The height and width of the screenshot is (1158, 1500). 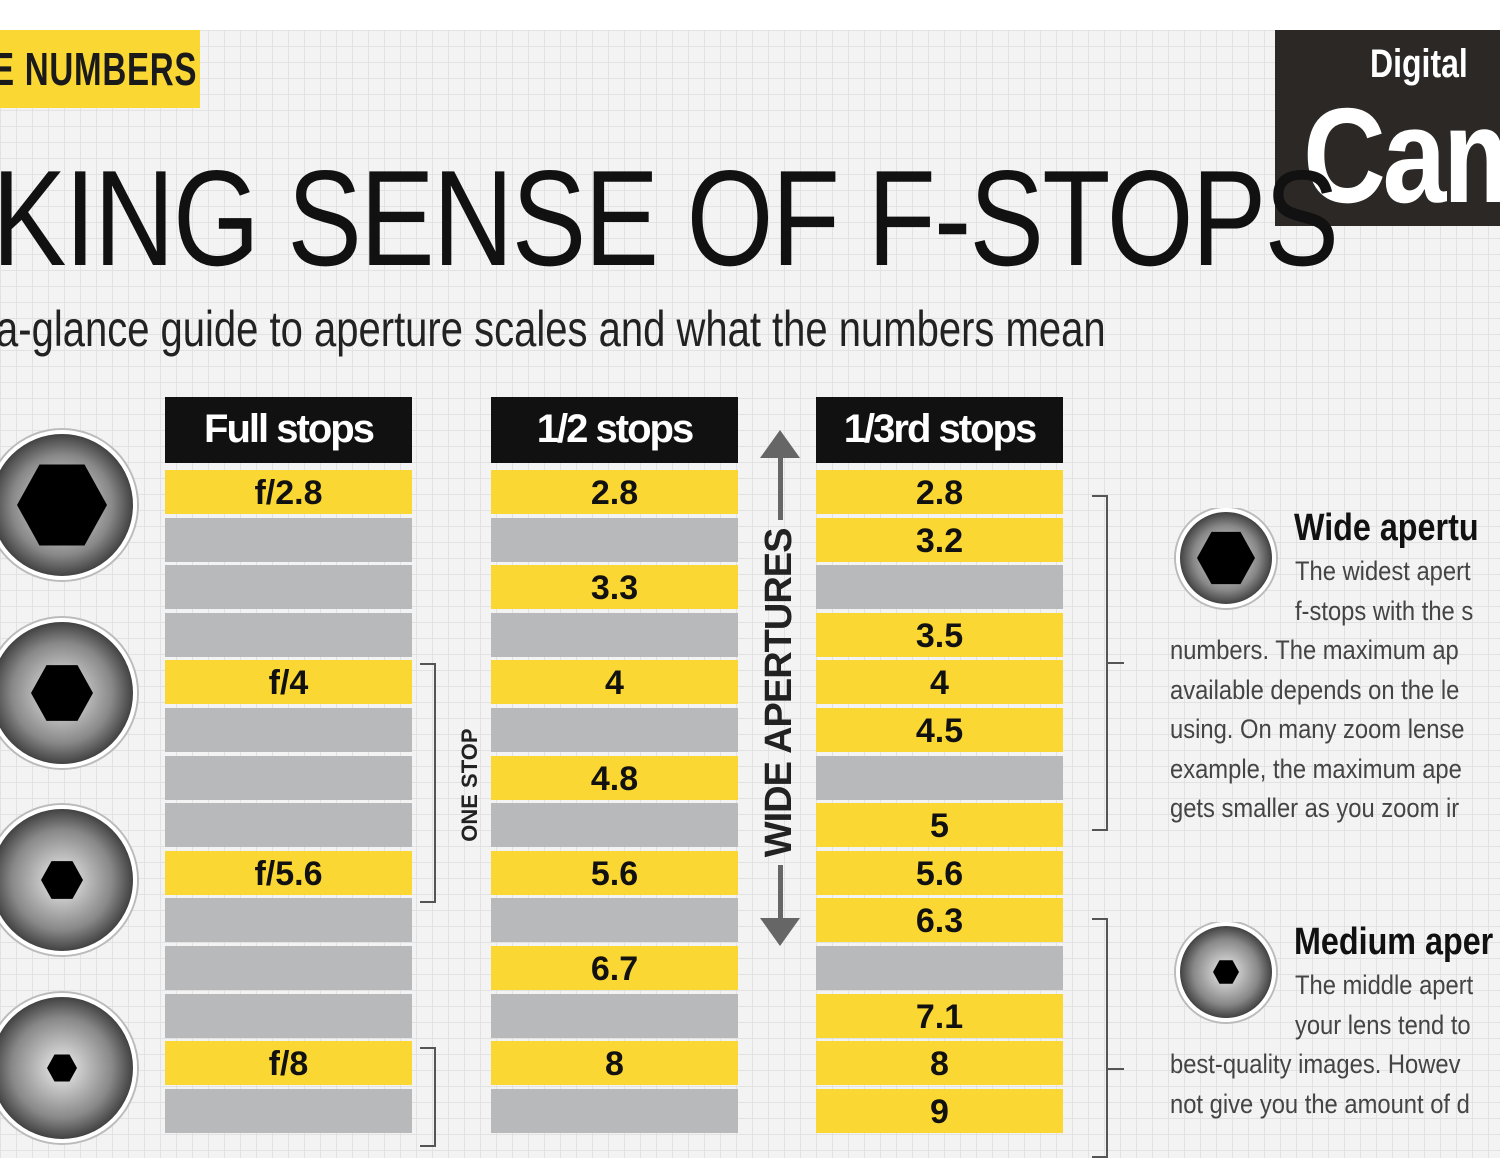 What do you see at coordinates (939, 539) in the screenshot?
I see `fstop-cell: 3.2` at bounding box center [939, 539].